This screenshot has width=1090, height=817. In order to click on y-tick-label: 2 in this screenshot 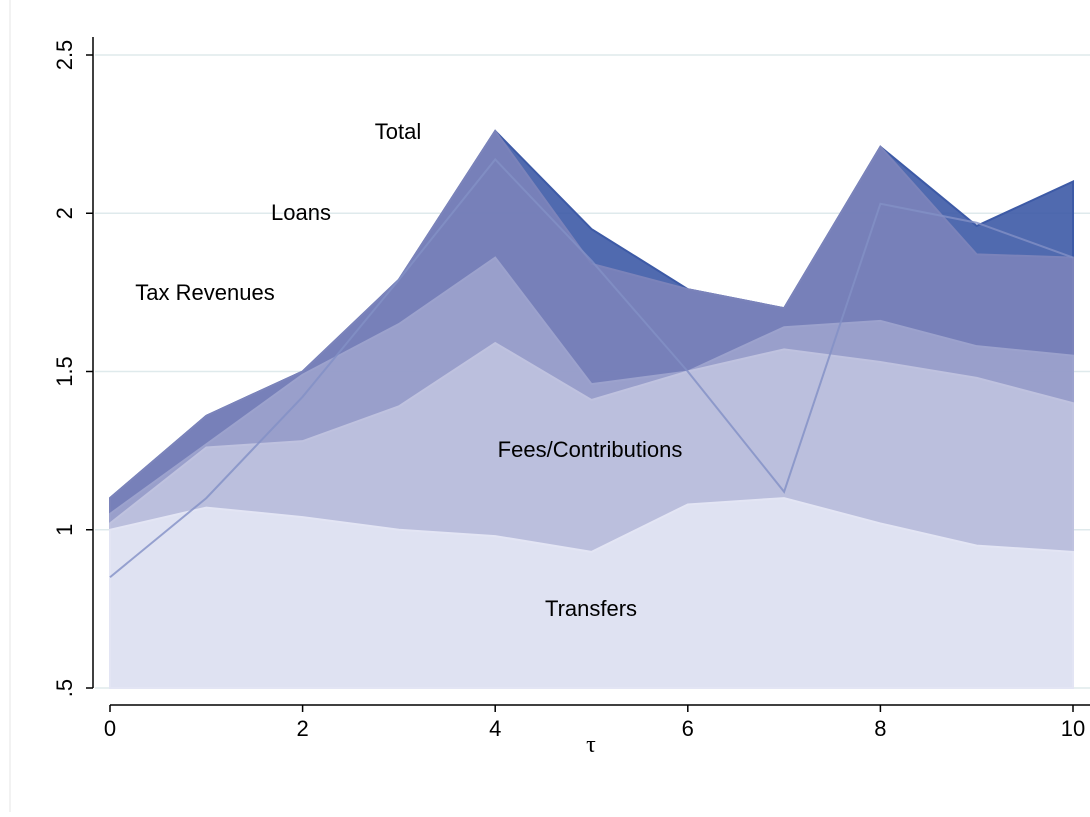, I will do `click(64, 213)`.